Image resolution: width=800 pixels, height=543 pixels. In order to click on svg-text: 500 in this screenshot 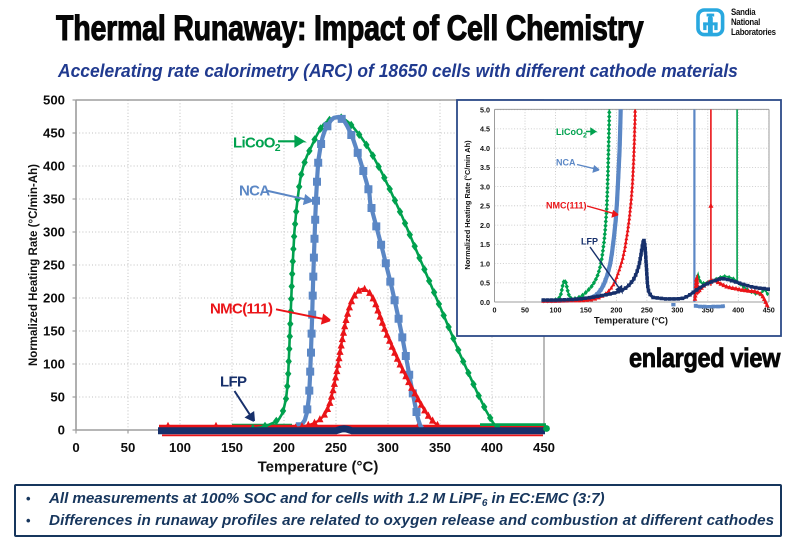, I will do `click(54, 100)`.